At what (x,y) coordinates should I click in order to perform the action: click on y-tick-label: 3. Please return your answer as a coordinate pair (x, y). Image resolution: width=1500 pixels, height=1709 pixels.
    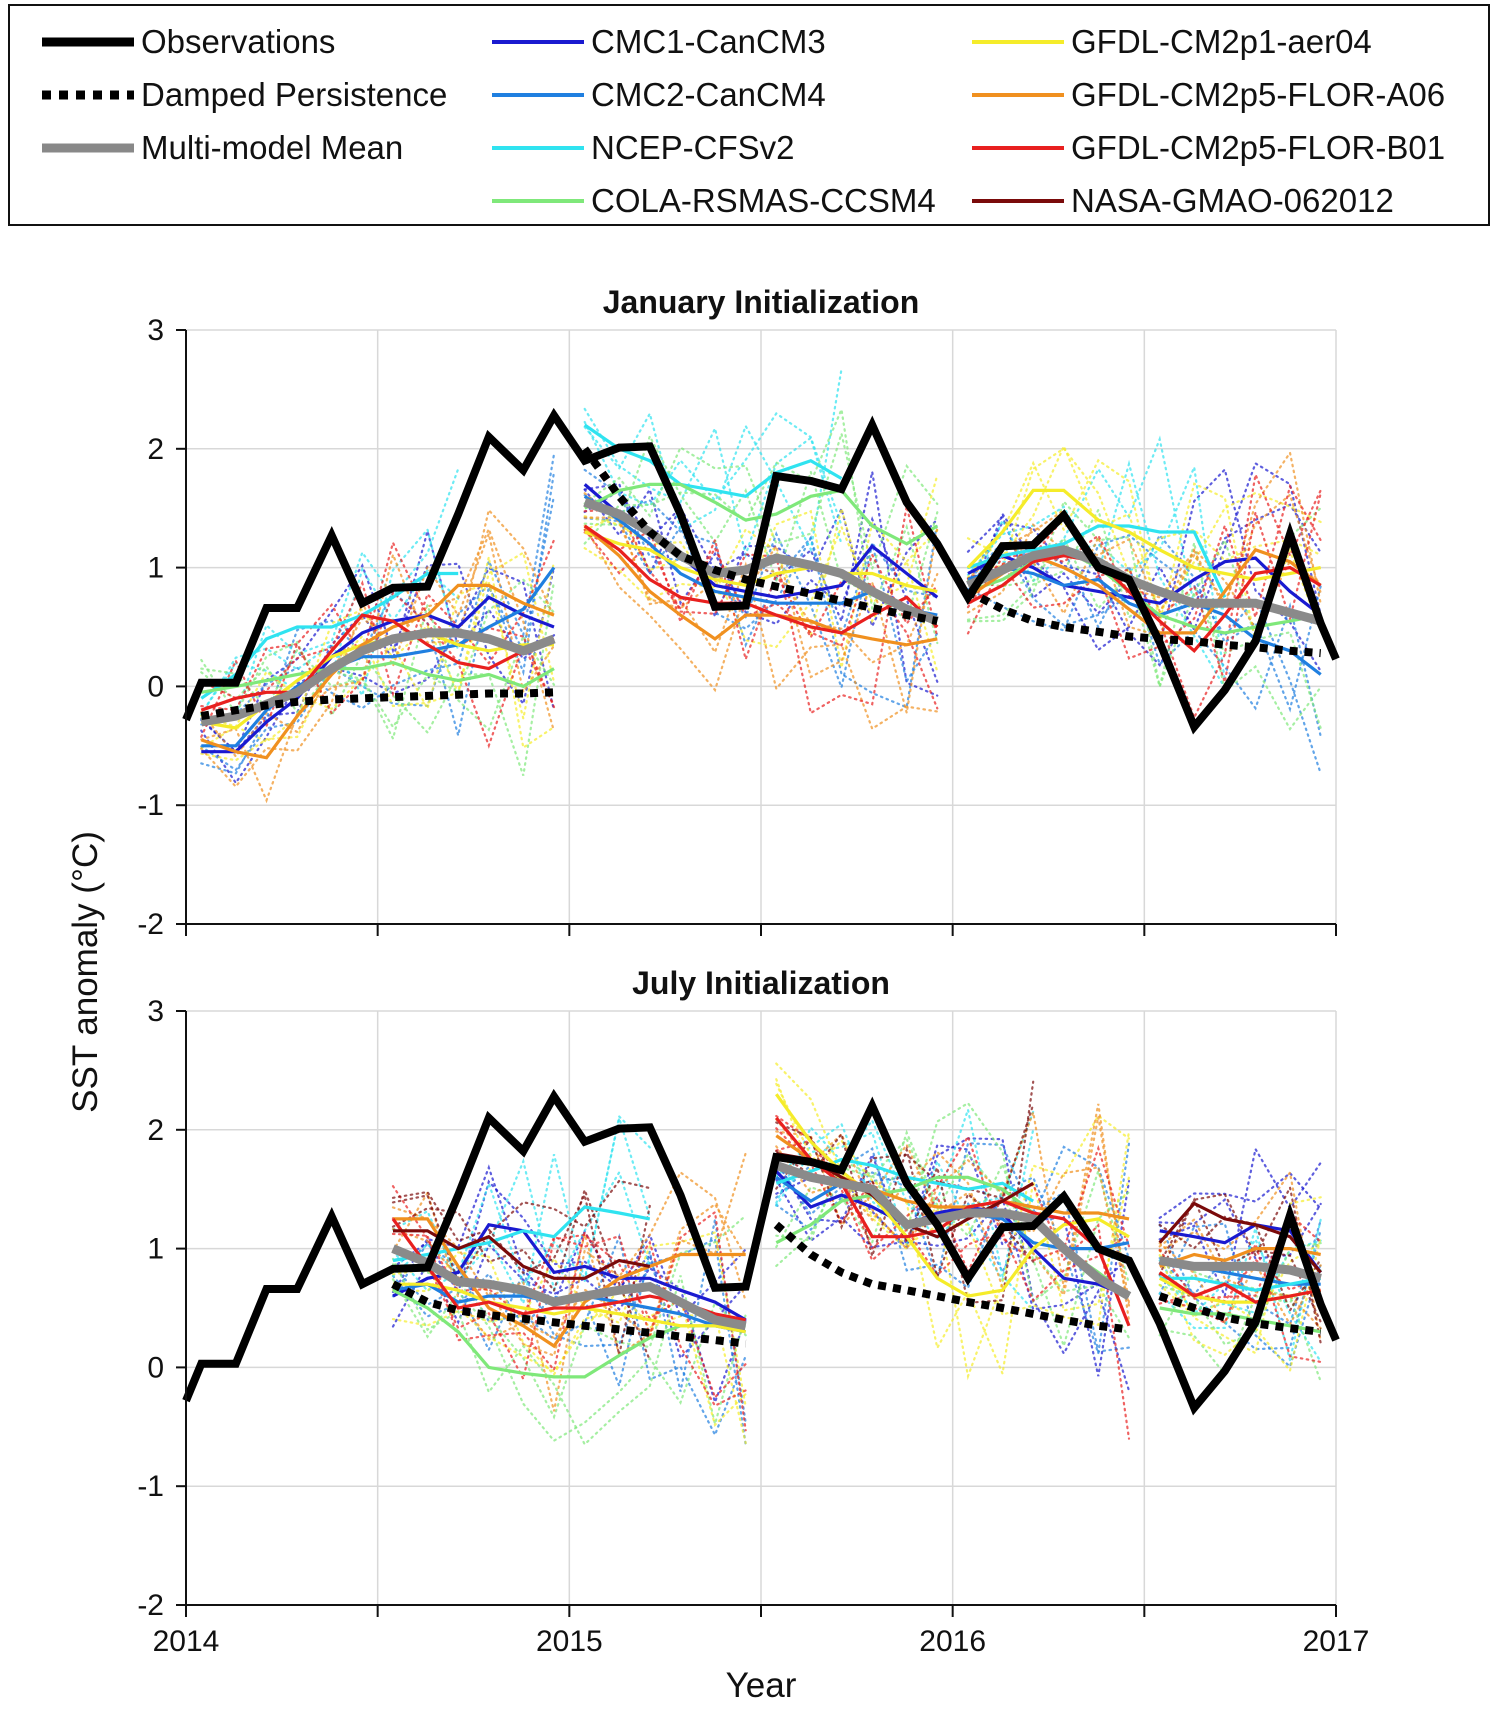
    Looking at the image, I should click on (155, 1011).